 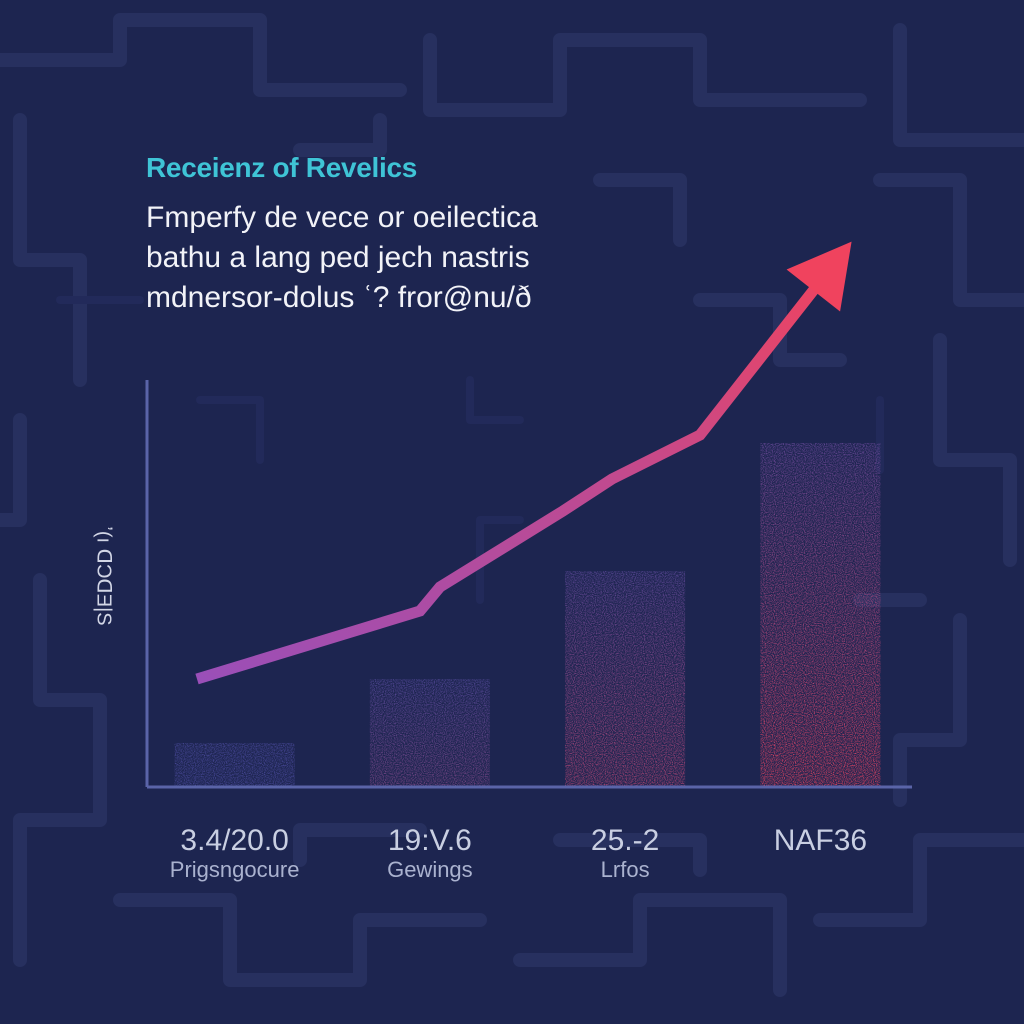 I want to click on subtitle-line-1: Fmperfy de vece or oeilectica, so click(x=342, y=217).